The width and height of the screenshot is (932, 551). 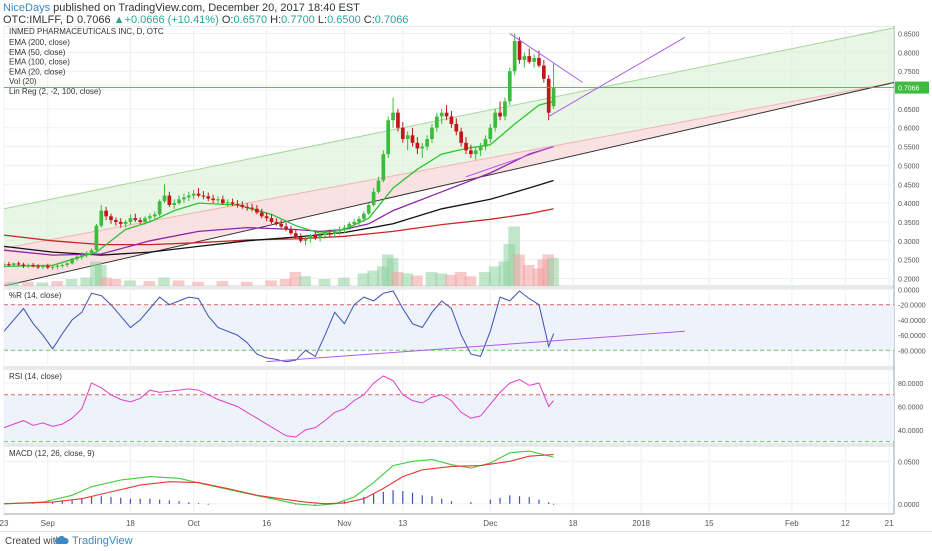 What do you see at coordinates (912, 306) in the screenshot?
I see `y-tick-label: -20.0000` at bounding box center [912, 306].